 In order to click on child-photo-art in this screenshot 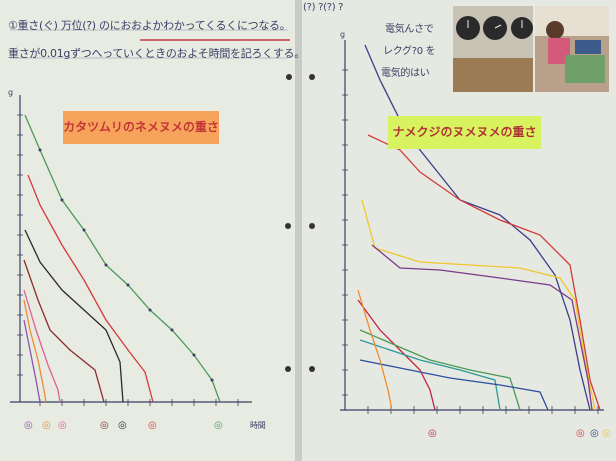, I will do `click(572, 49)`.